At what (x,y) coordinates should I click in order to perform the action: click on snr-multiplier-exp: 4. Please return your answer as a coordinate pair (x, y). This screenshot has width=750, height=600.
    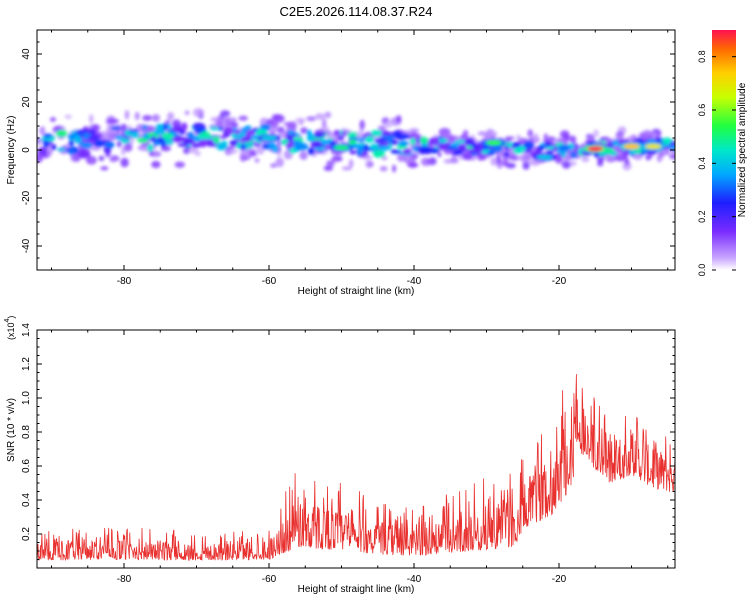
    Looking at the image, I should click on (7, 320).